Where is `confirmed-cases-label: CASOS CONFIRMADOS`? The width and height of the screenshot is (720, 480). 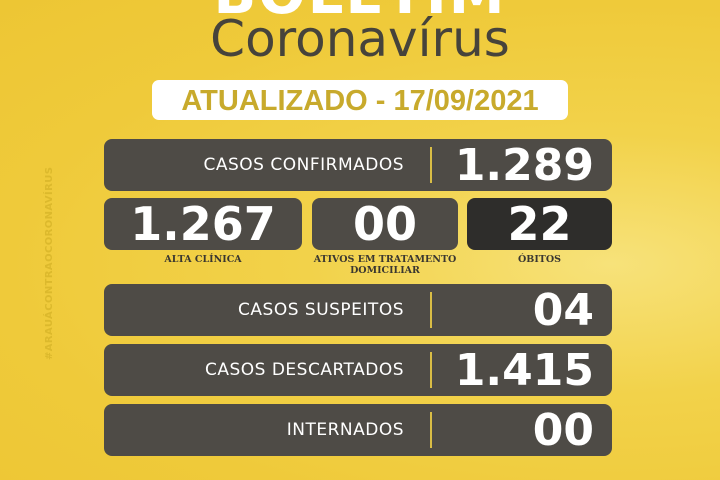 confirmed-cases-label: CASOS CONFIRMADOS is located at coordinates (303, 165).